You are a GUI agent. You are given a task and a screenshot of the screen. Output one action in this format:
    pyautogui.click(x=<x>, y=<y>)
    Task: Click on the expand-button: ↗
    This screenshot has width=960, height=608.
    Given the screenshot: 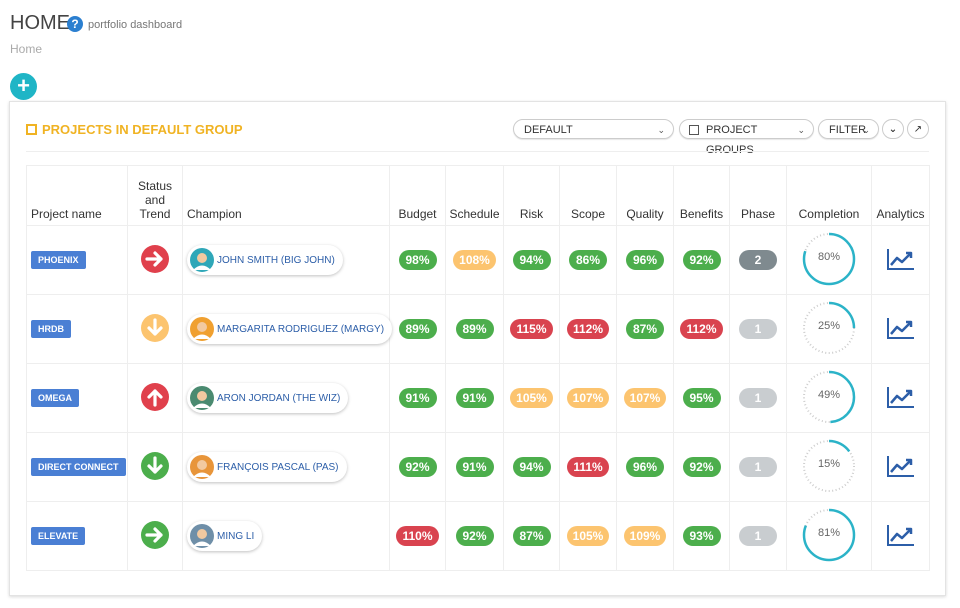 What is the action you would take?
    pyautogui.click(x=918, y=129)
    